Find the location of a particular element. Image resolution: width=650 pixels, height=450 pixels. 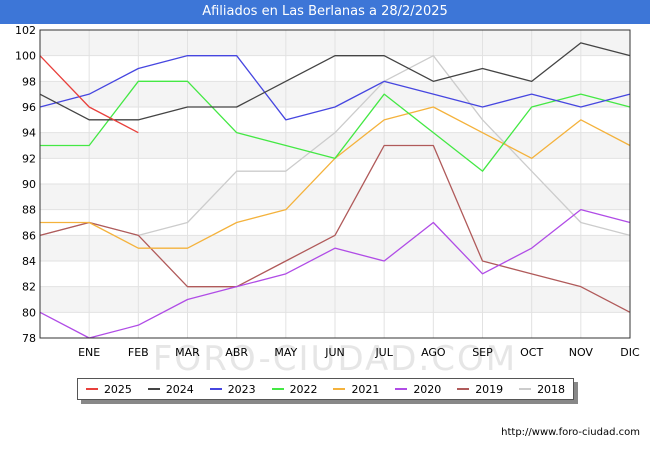

y-tick-label: 96 is located at coordinates (29, 107).